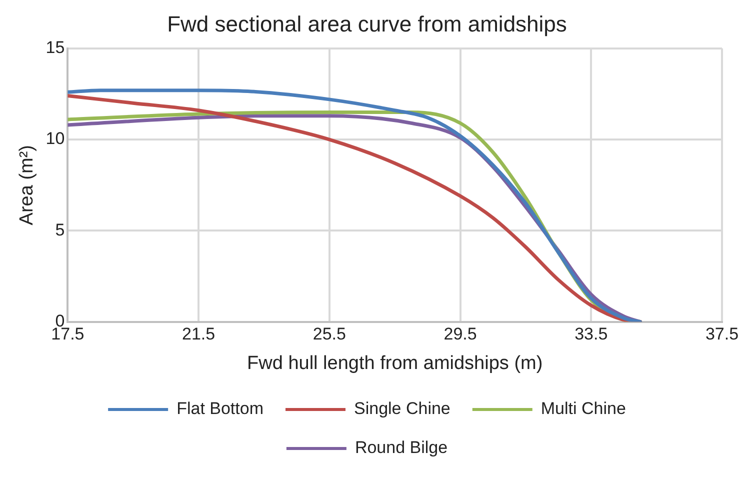  I want to click on legend-label: Single Chine, so click(402, 408).